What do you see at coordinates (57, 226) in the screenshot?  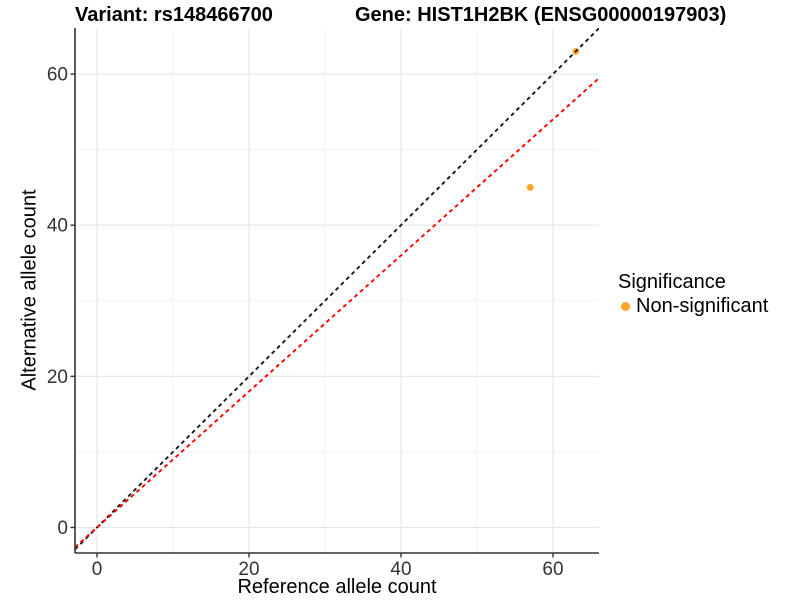 I see `y-tick-label: 40` at bounding box center [57, 226].